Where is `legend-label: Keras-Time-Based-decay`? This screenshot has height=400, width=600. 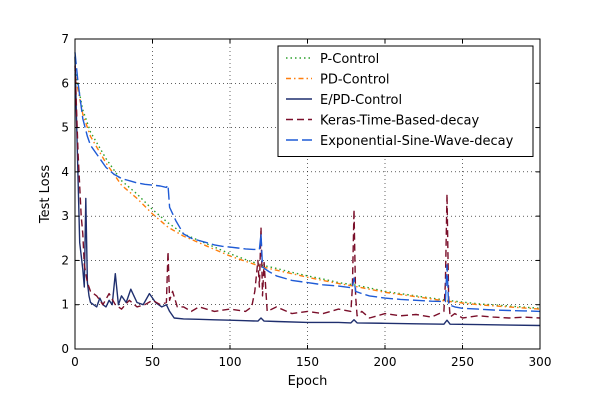
legend-label: Keras-Time-Based-decay is located at coordinates (399, 121).